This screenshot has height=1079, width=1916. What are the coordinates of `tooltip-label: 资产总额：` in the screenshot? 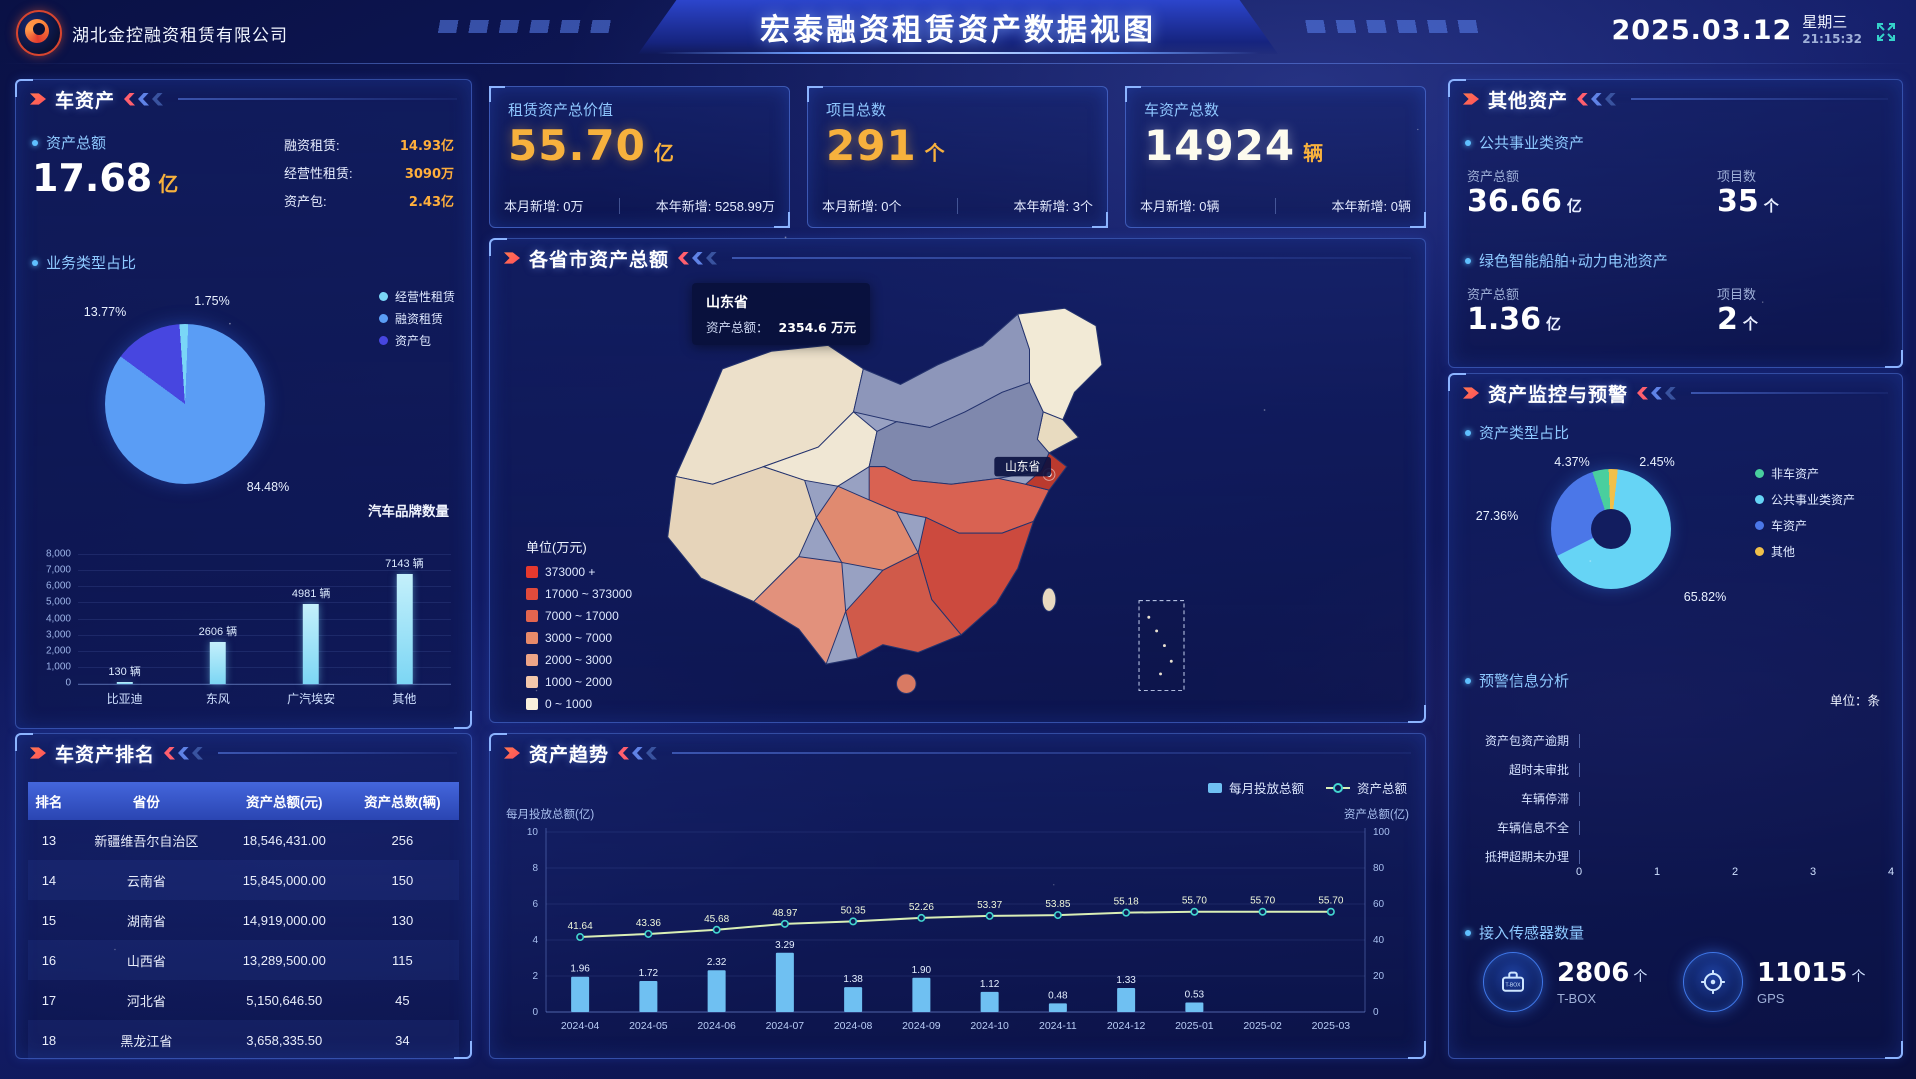 It's located at (737, 328).